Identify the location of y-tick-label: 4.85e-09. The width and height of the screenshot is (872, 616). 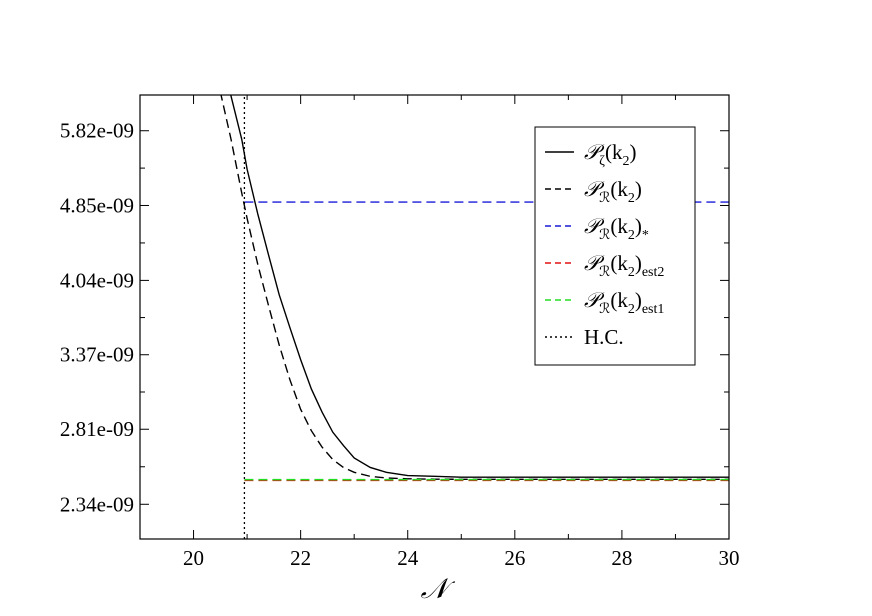
(97, 205).